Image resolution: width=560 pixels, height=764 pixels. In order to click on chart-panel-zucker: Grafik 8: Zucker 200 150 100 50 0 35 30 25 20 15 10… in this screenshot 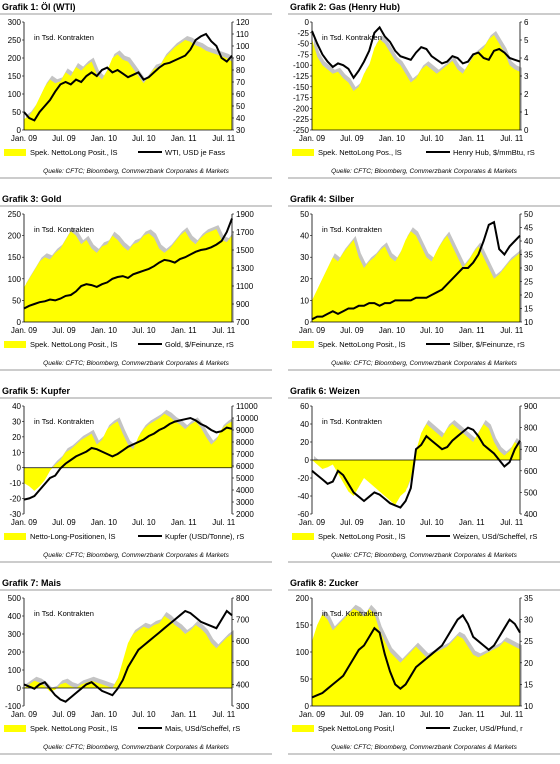, I will do `click(424, 669)`.